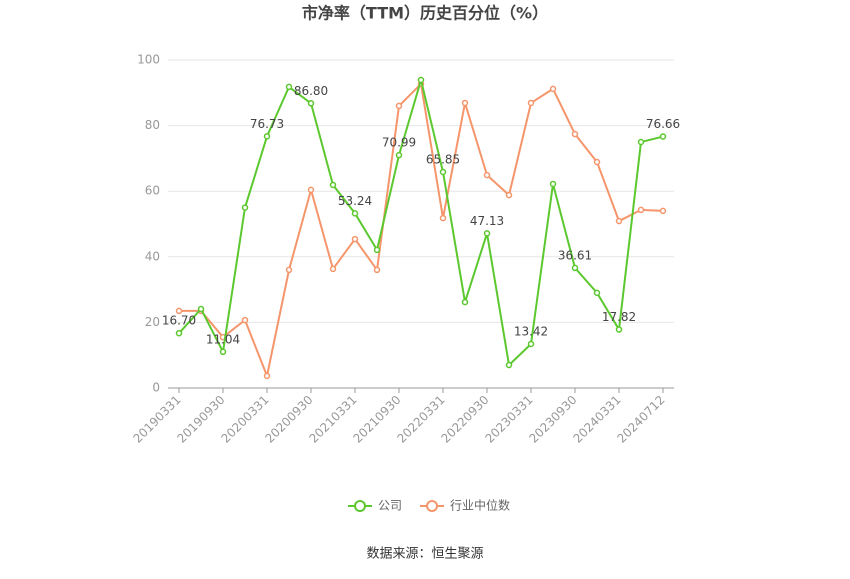  What do you see at coordinates (663, 124) in the screenshot?
I see `data-label: 76.66` at bounding box center [663, 124].